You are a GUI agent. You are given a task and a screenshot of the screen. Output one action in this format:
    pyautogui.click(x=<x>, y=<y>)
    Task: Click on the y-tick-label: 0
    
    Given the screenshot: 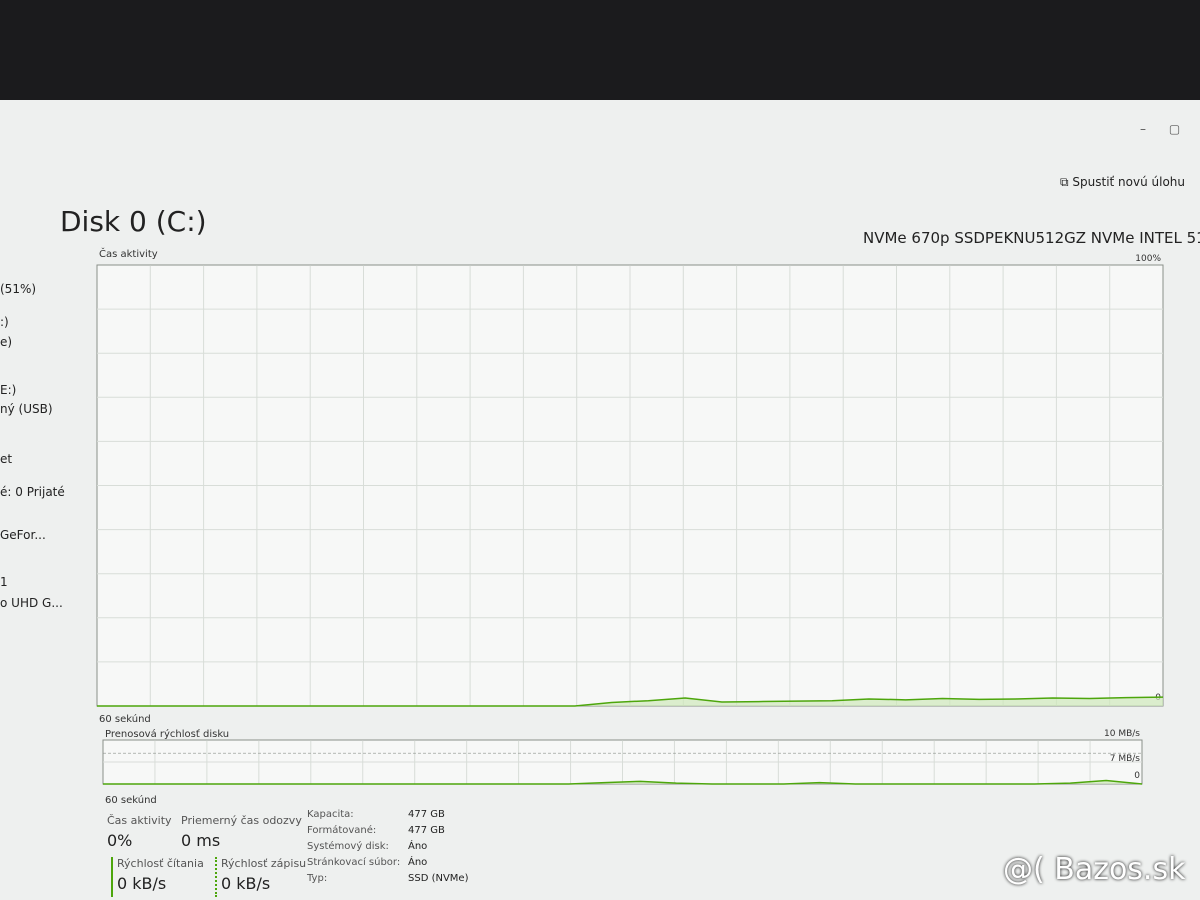 What is the action you would take?
    pyautogui.click(x=1137, y=776)
    